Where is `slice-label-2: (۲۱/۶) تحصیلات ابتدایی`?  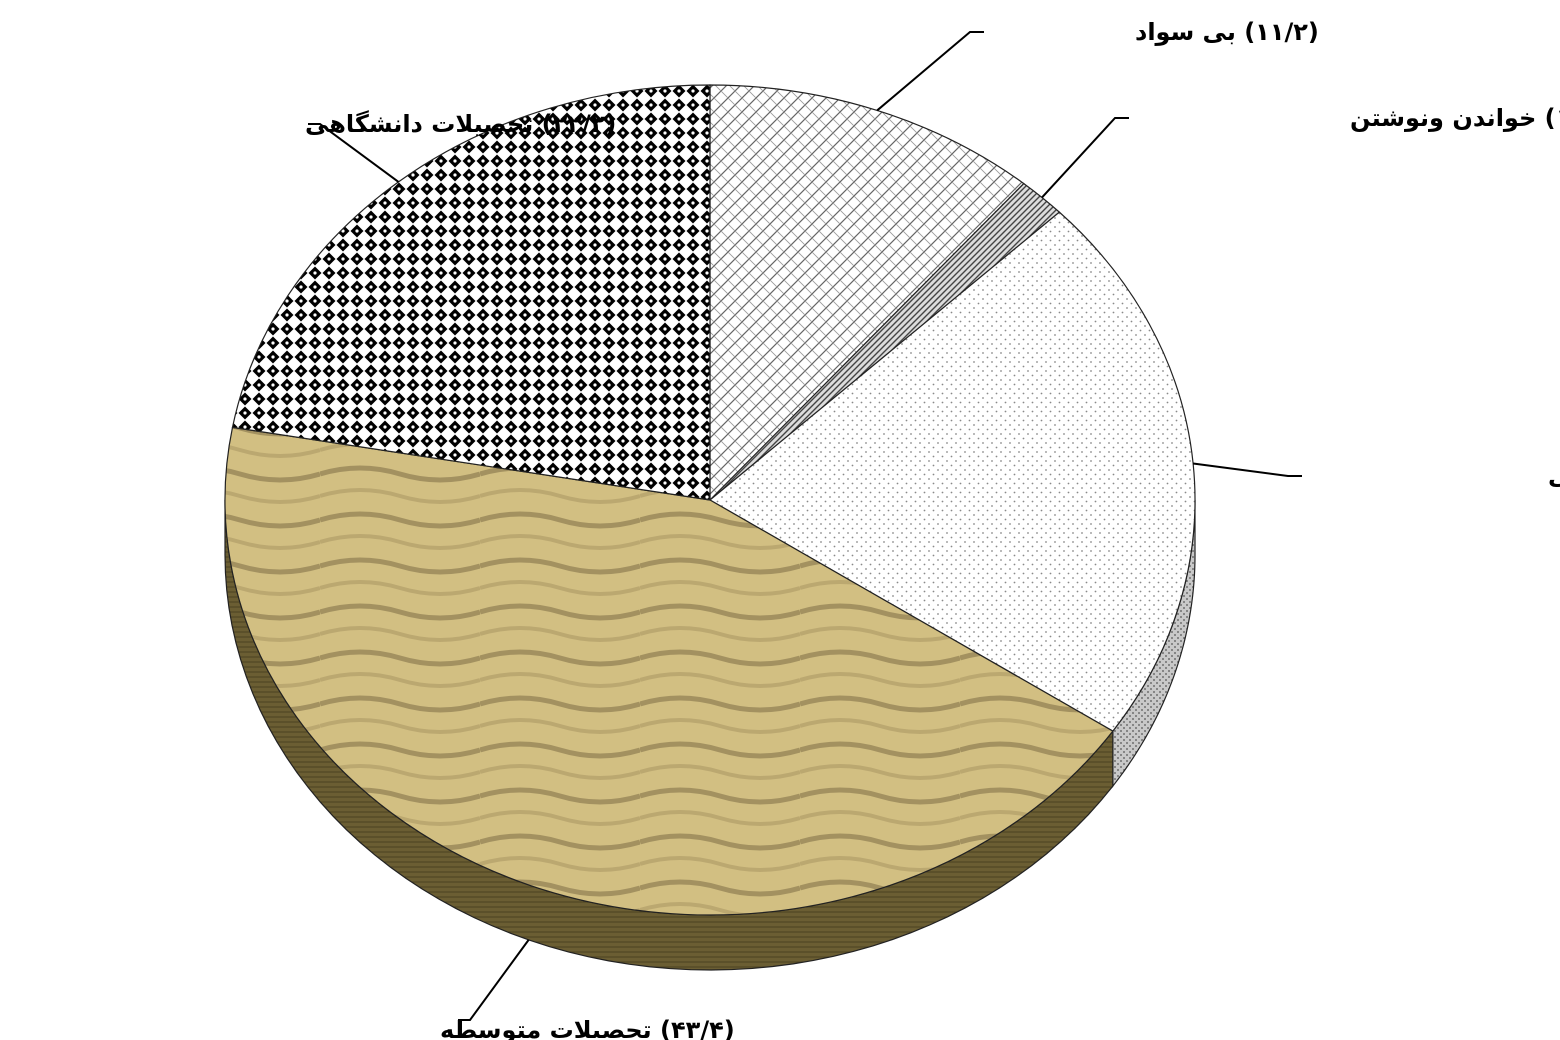 slice-label-2: (۲۱/۶) تحصیلات ابتدایی is located at coordinates (1554, 476).